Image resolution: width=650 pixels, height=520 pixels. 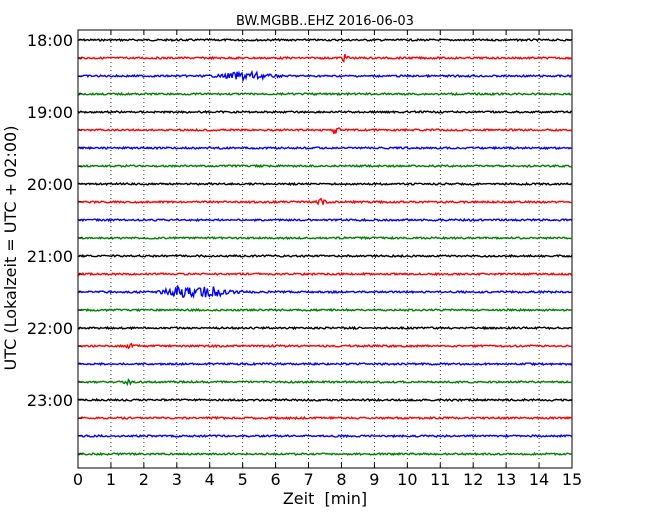 What do you see at coordinates (407, 479) in the screenshot?
I see `x-tick-label: 10` at bounding box center [407, 479].